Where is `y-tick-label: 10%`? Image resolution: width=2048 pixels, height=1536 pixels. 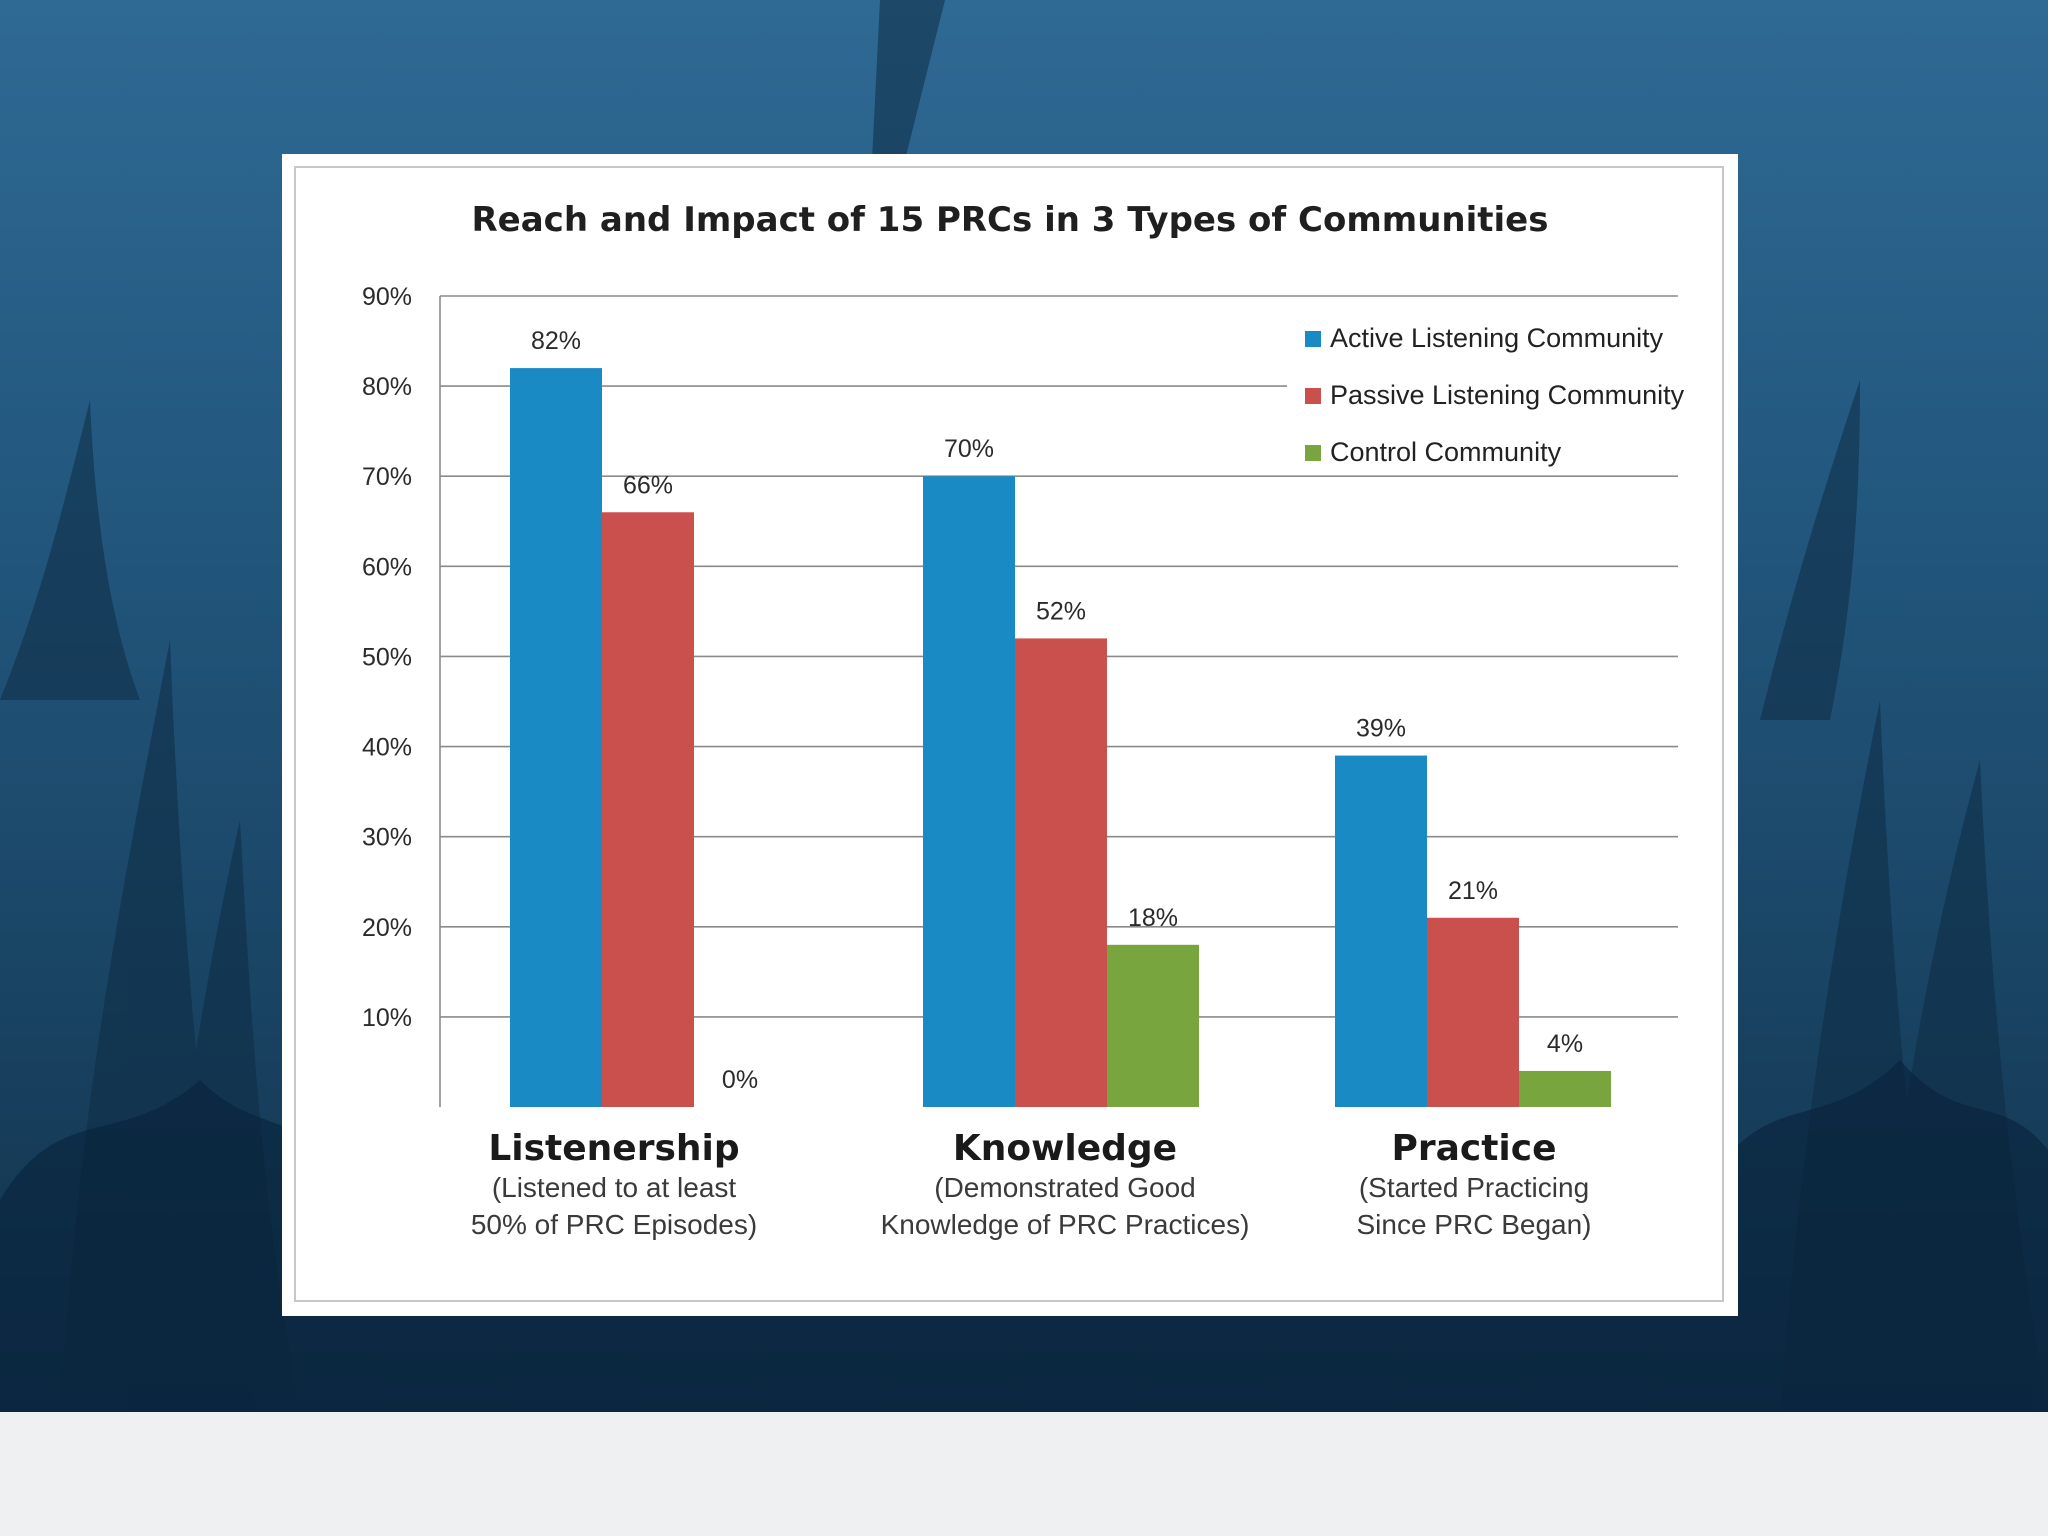 y-tick-label: 10% is located at coordinates (387, 1018).